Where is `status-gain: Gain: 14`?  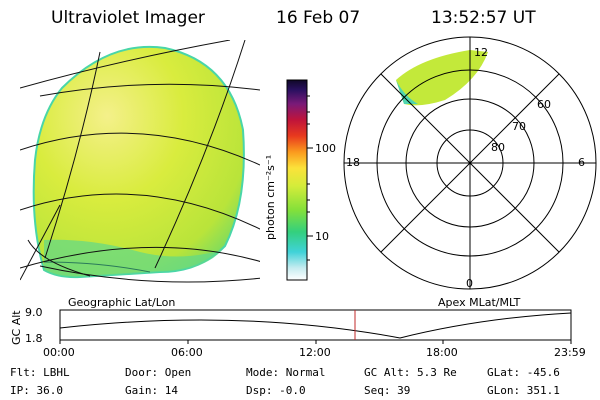
status-gain: Gain: 14 is located at coordinates (151, 390).